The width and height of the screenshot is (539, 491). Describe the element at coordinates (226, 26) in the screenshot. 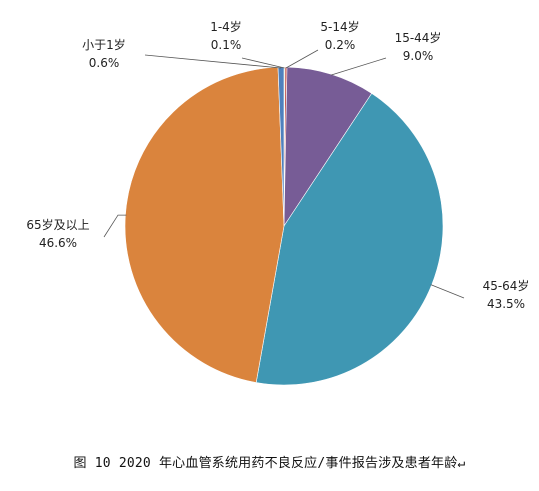

I see `slice-category-label-1: 1-4岁` at that location.